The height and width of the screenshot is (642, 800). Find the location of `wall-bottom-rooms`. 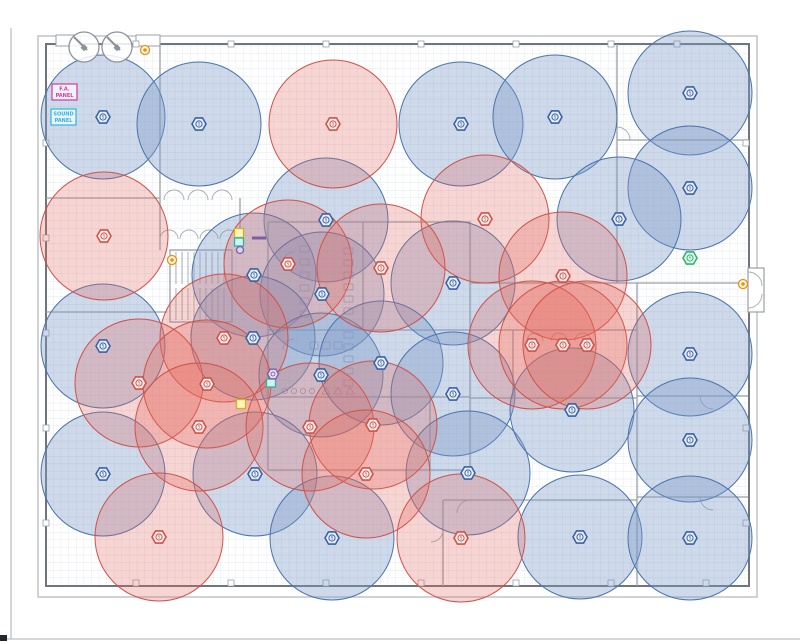

wall-bottom-rooms is located at coordinates (539, 542).